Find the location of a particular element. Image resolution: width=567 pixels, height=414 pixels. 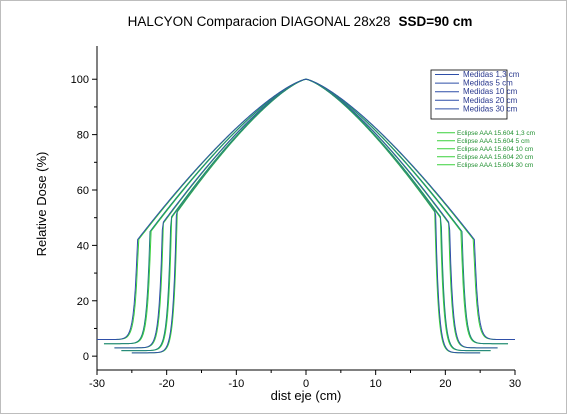

legend-label-calculated: Eclipse AAA 15.604 20 cm is located at coordinates (495, 157).